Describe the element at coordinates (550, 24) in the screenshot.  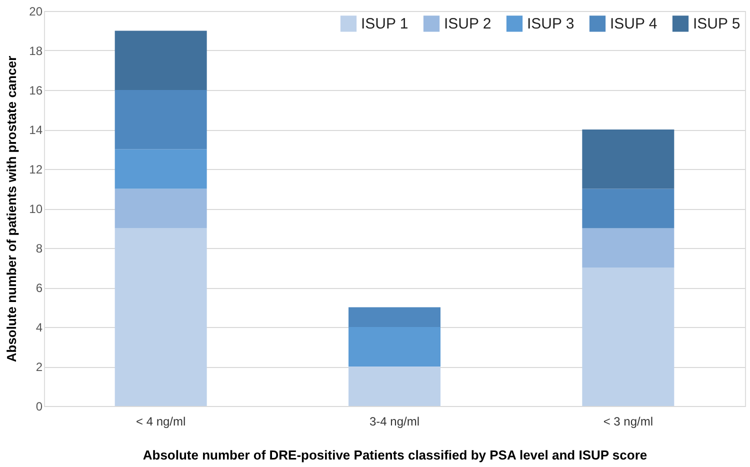
I see `legend-label: ISUP 3` at that location.